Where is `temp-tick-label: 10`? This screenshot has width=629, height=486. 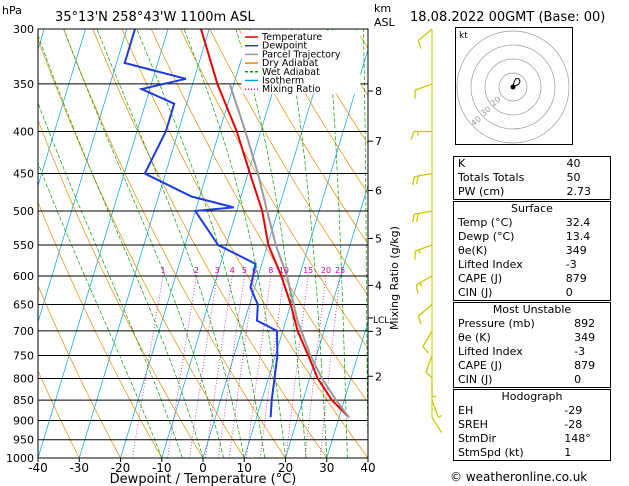 temp-tick-label: 10 is located at coordinates (244, 468).